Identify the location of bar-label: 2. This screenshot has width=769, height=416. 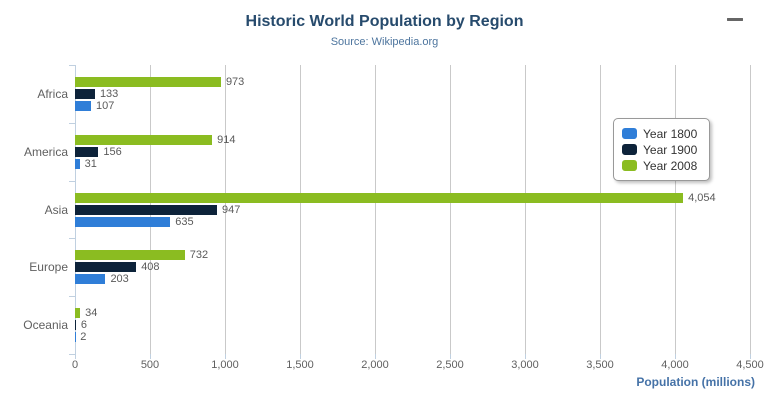
(83, 337).